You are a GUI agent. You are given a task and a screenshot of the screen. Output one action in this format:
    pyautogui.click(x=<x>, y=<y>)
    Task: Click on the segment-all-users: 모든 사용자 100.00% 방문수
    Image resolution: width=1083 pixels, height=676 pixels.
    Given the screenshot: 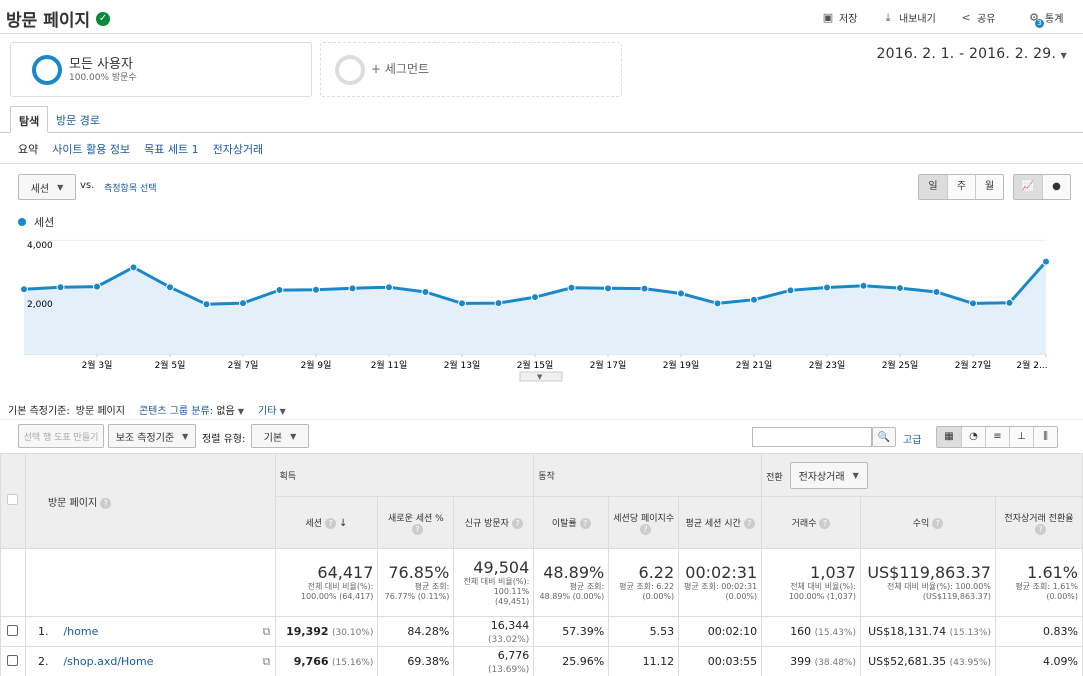 What is the action you would take?
    pyautogui.click(x=161, y=69)
    